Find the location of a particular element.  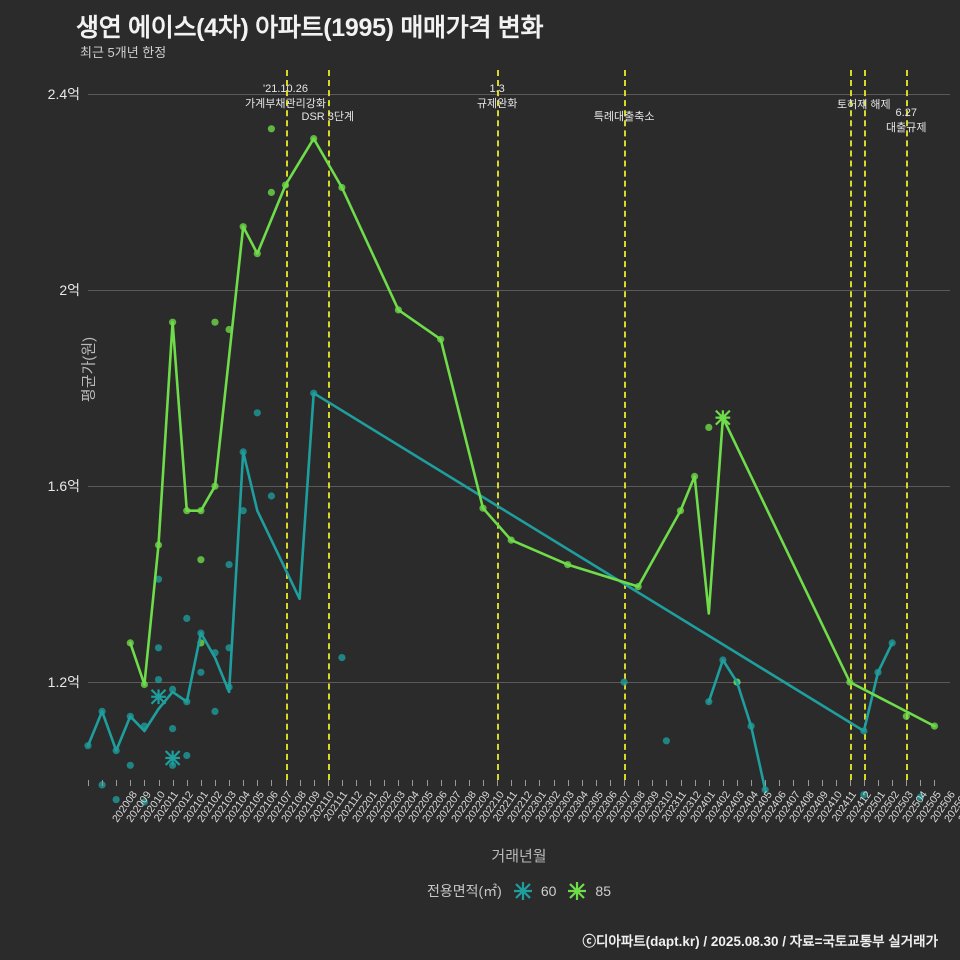

event-annotation: 토허제 해제 is located at coordinates (864, 105).